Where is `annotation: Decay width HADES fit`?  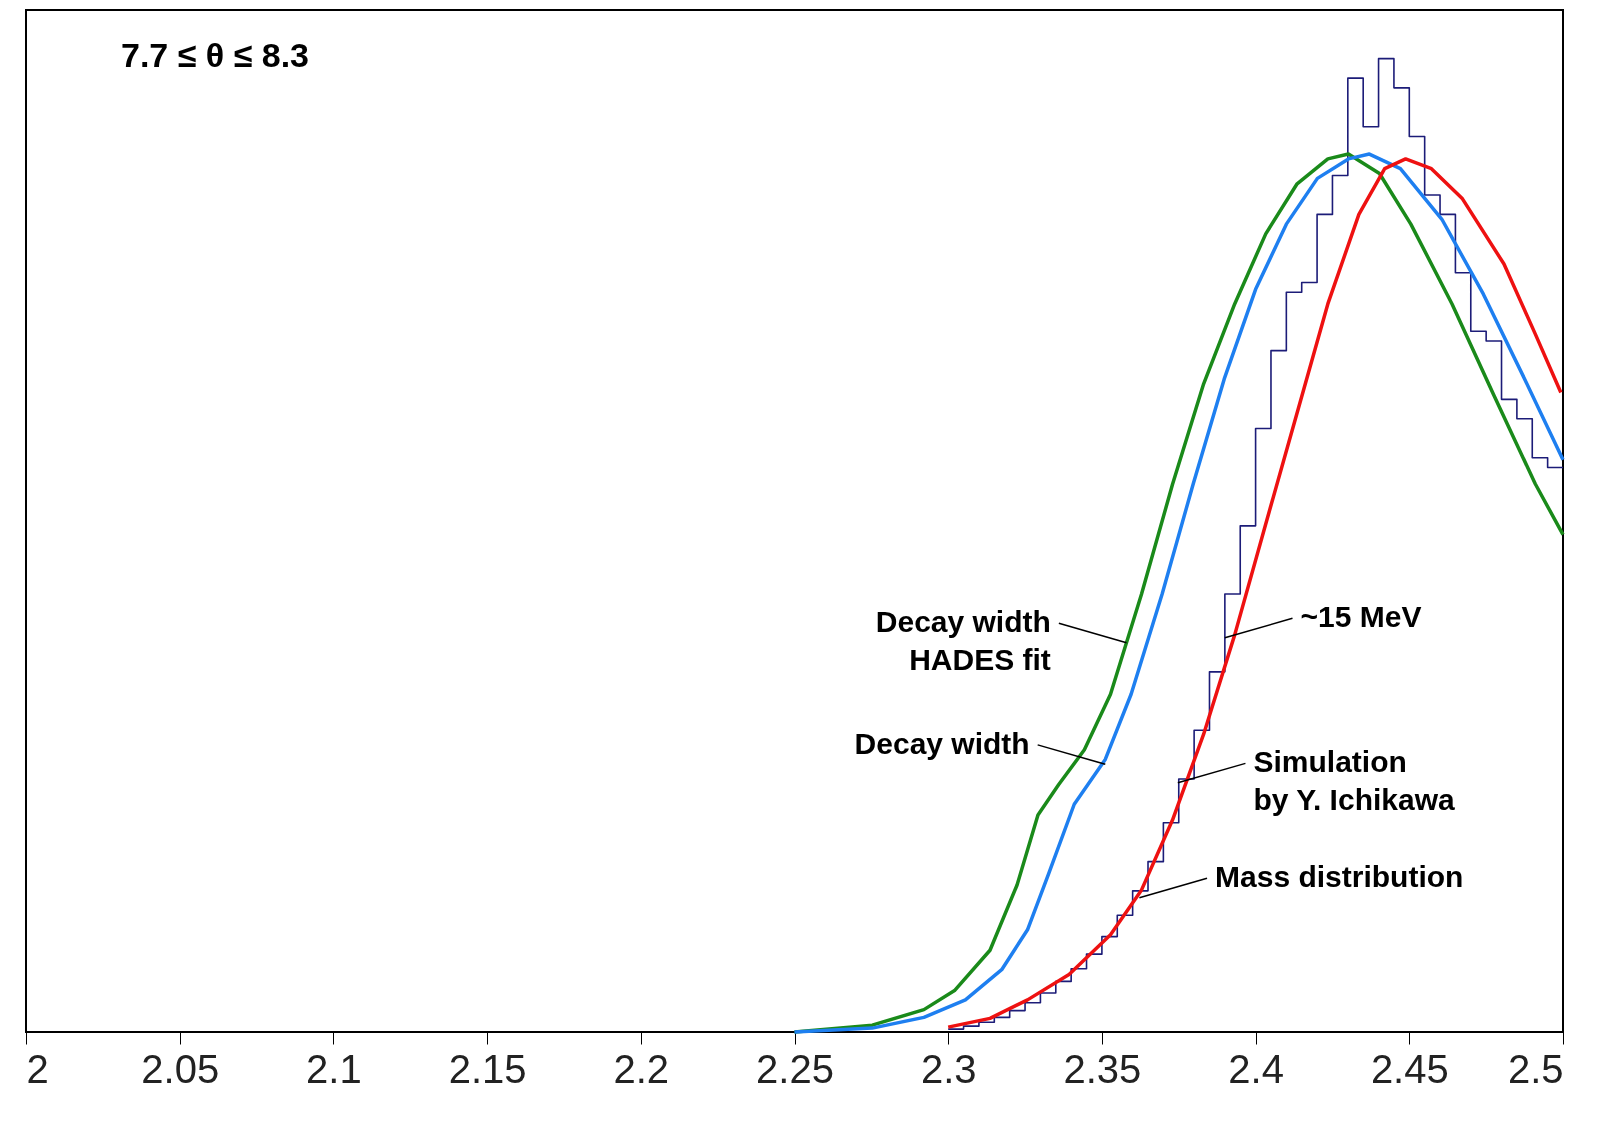
annotation: Decay width HADES fit is located at coordinates (963, 641).